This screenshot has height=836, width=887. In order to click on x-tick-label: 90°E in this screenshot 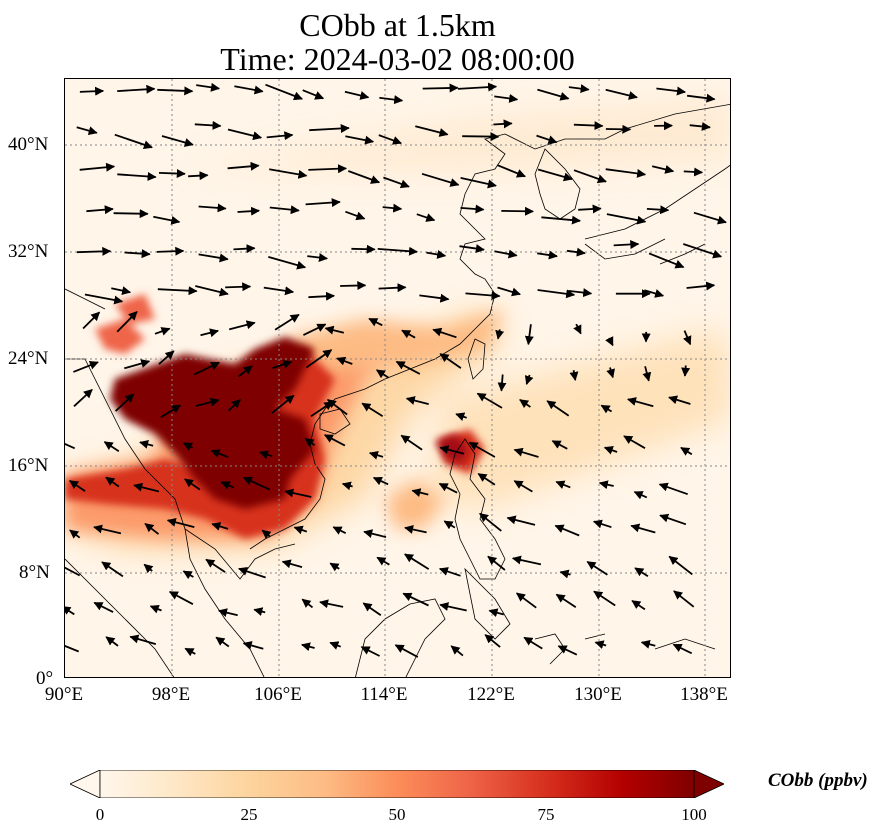, I will do `click(64, 694)`.